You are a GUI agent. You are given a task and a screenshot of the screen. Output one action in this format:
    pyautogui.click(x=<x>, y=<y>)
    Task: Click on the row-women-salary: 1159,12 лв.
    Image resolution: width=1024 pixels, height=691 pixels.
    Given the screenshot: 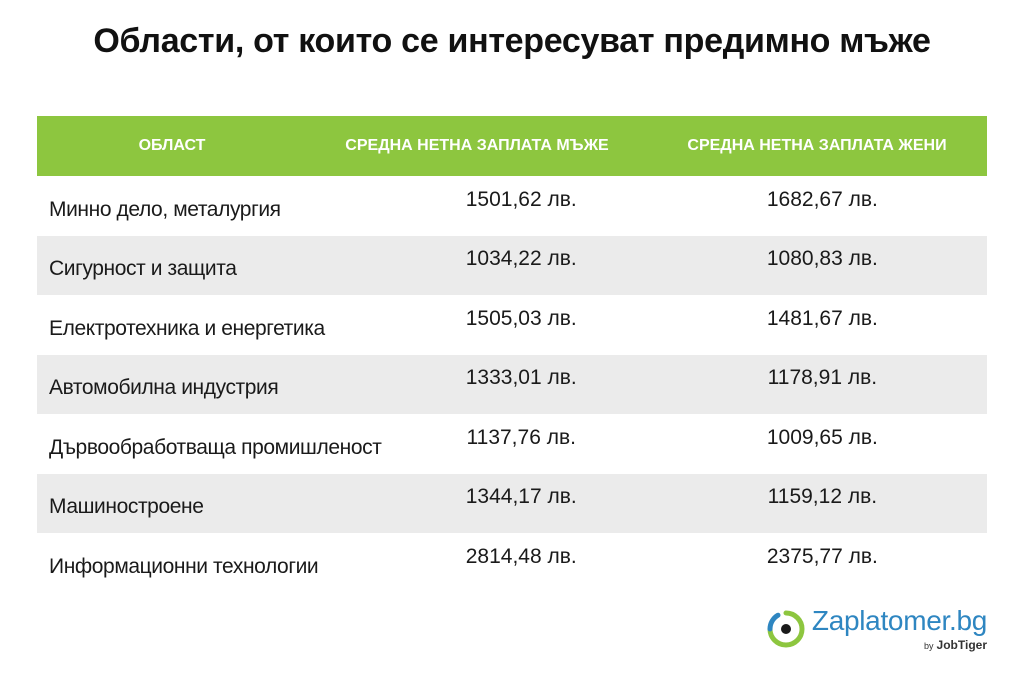 What is the action you would take?
    pyautogui.click(x=822, y=497)
    